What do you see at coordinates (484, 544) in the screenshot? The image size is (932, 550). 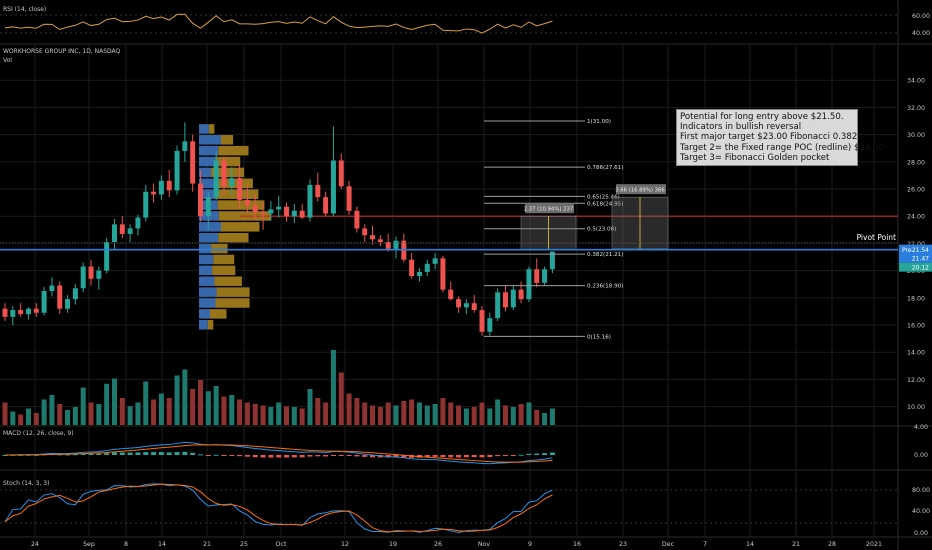 I see `x-tick-label: Nov` at bounding box center [484, 544].